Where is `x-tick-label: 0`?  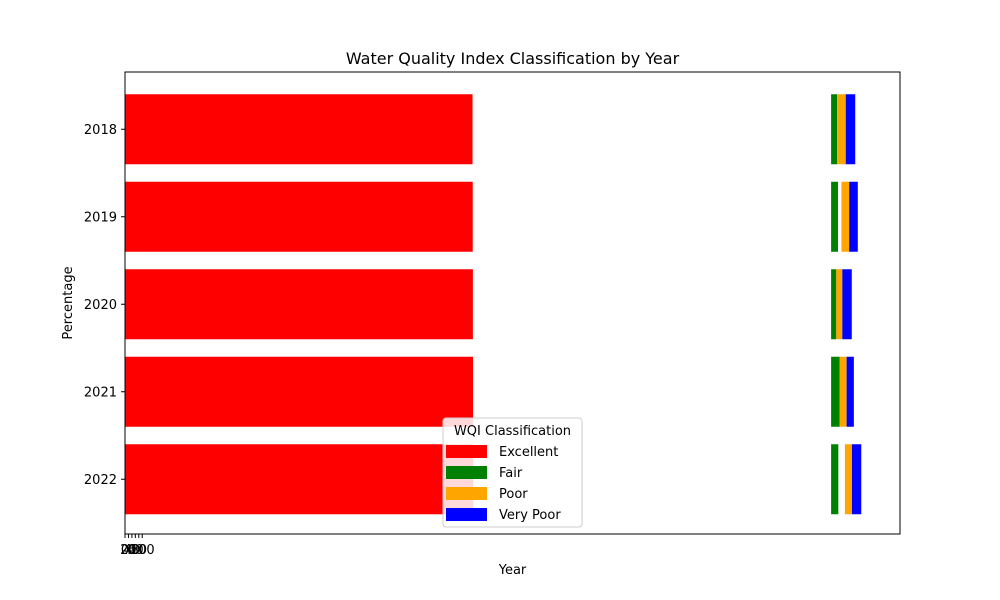 x-tick-label: 0 is located at coordinates (125, 550).